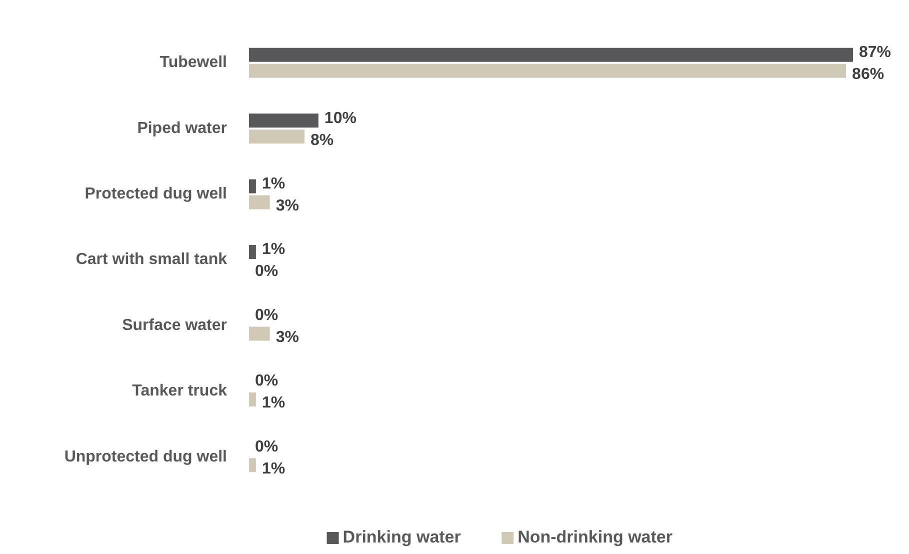 Image resolution: width=909 pixels, height=554 pixels. What do you see at coordinates (322, 140) in the screenshot?
I see `data-label: 8%` at bounding box center [322, 140].